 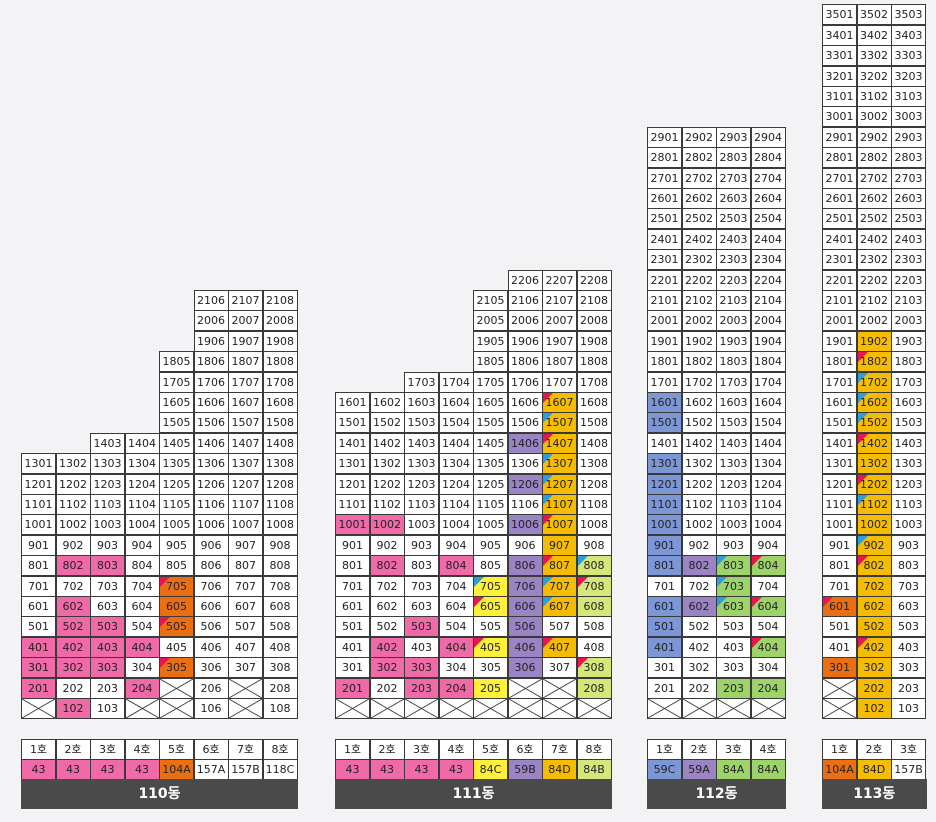 I want to click on unit-cell: 604, so click(x=768, y=606).